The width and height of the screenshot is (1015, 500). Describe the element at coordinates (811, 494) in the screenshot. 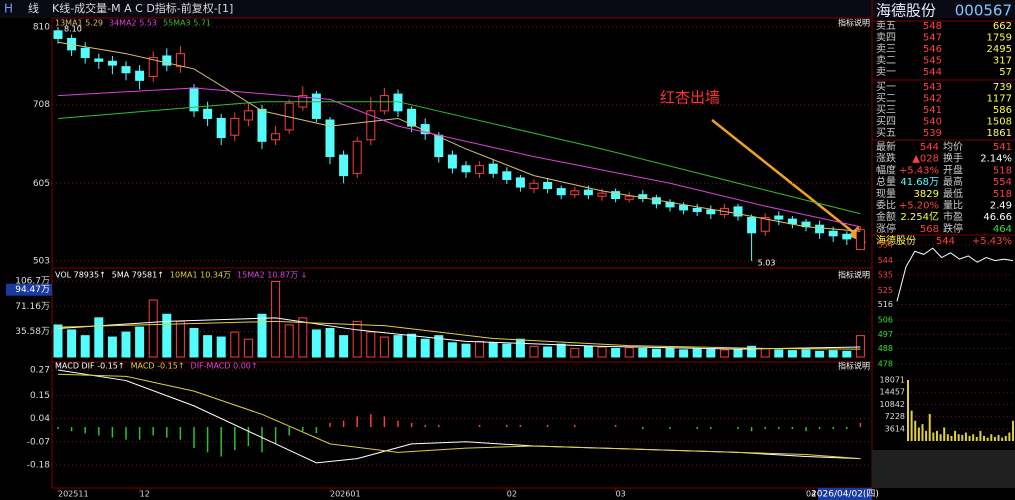

I see `x-tick-label: 04` at that location.